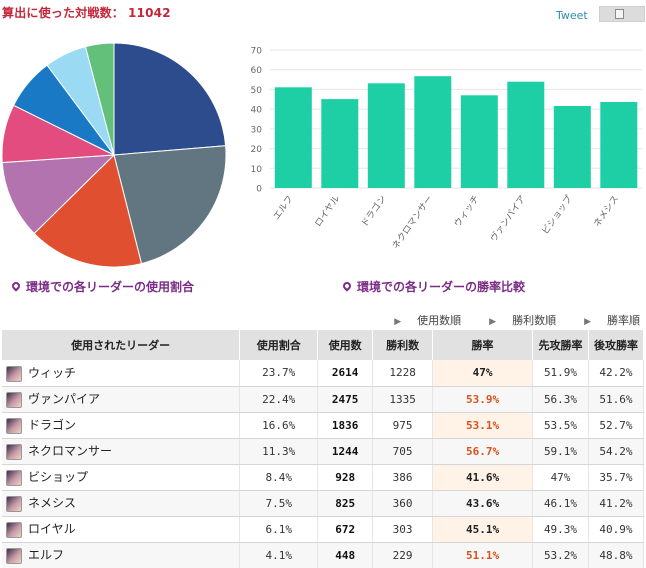 This screenshot has width=646, height=568. What do you see at coordinates (441, 287) in the screenshot?
I see `winrate-caption-text: 環境での各リーダーの勝率比較` at bounding box center [441, 287].